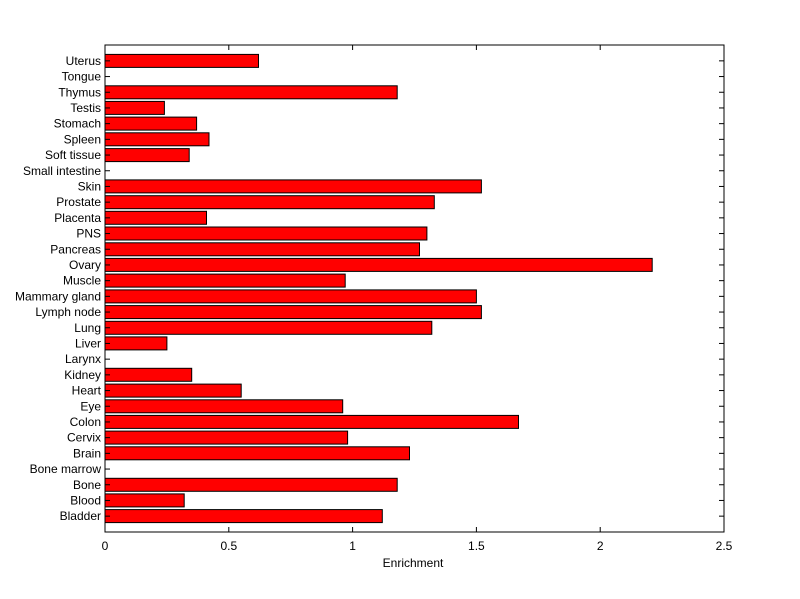 The height and width of the screenshot is (599, 800). What do you see at coordinates (157, 139) in the screenshot?
I see `bar-spleen` at bounding box center [157, 139].